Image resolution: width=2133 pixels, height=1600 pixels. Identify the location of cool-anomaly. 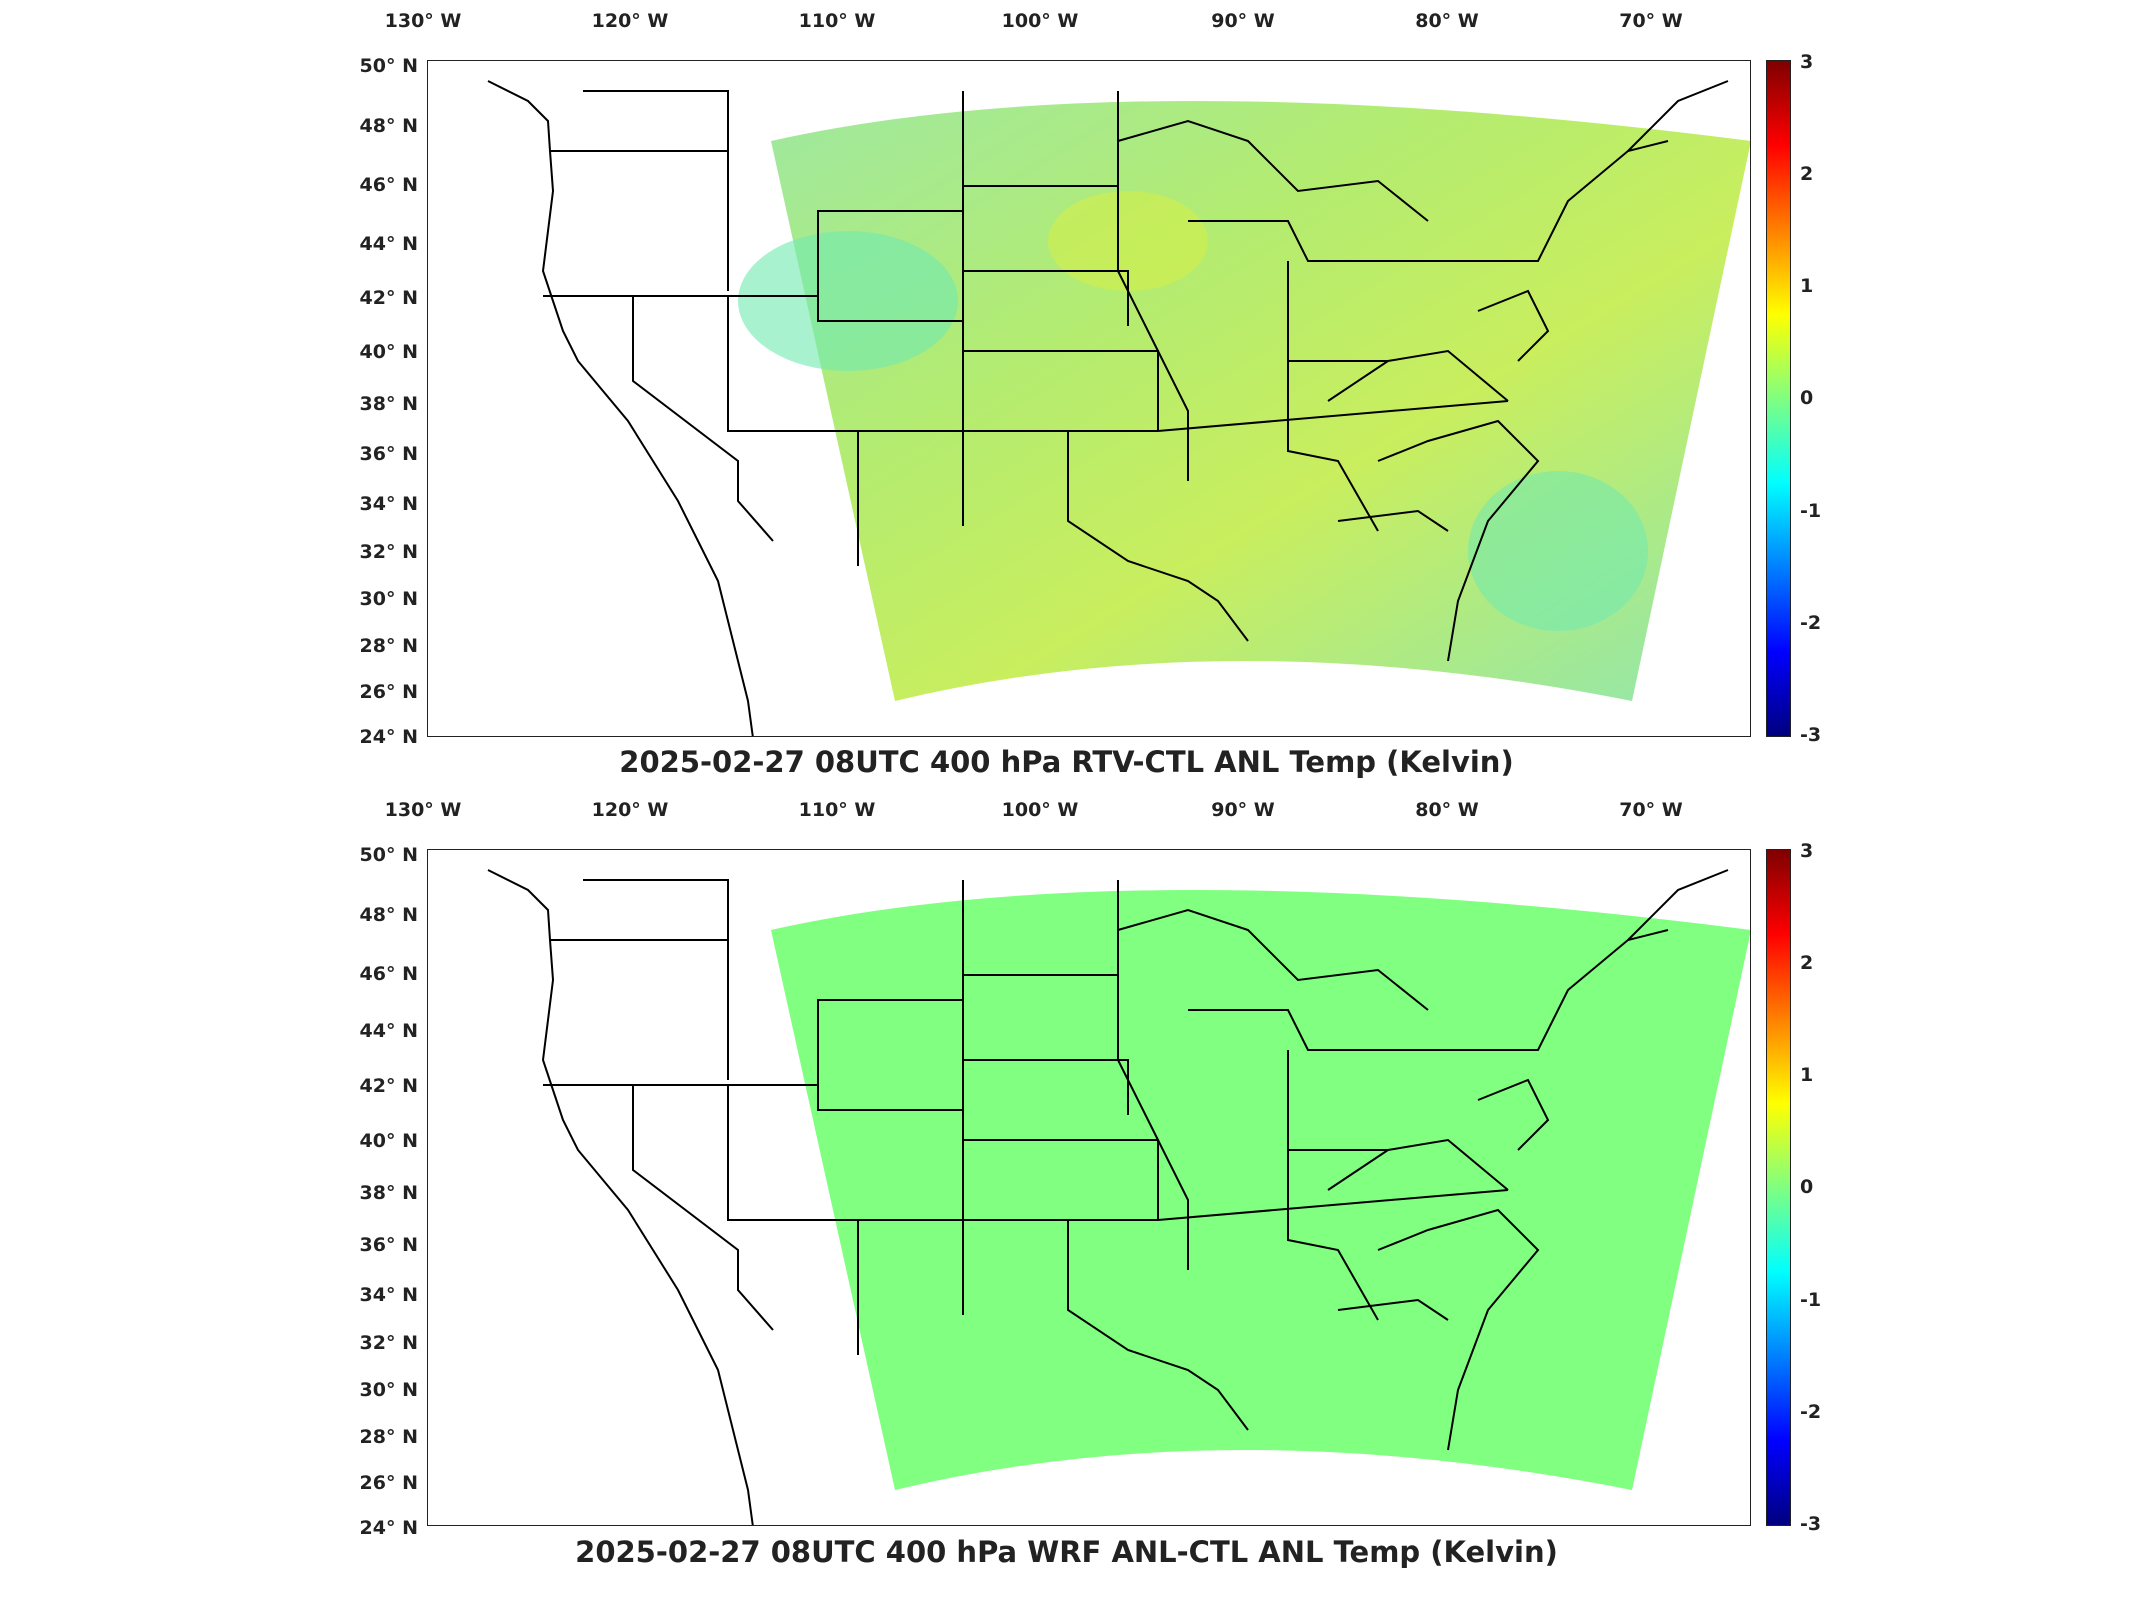
(848, 301).